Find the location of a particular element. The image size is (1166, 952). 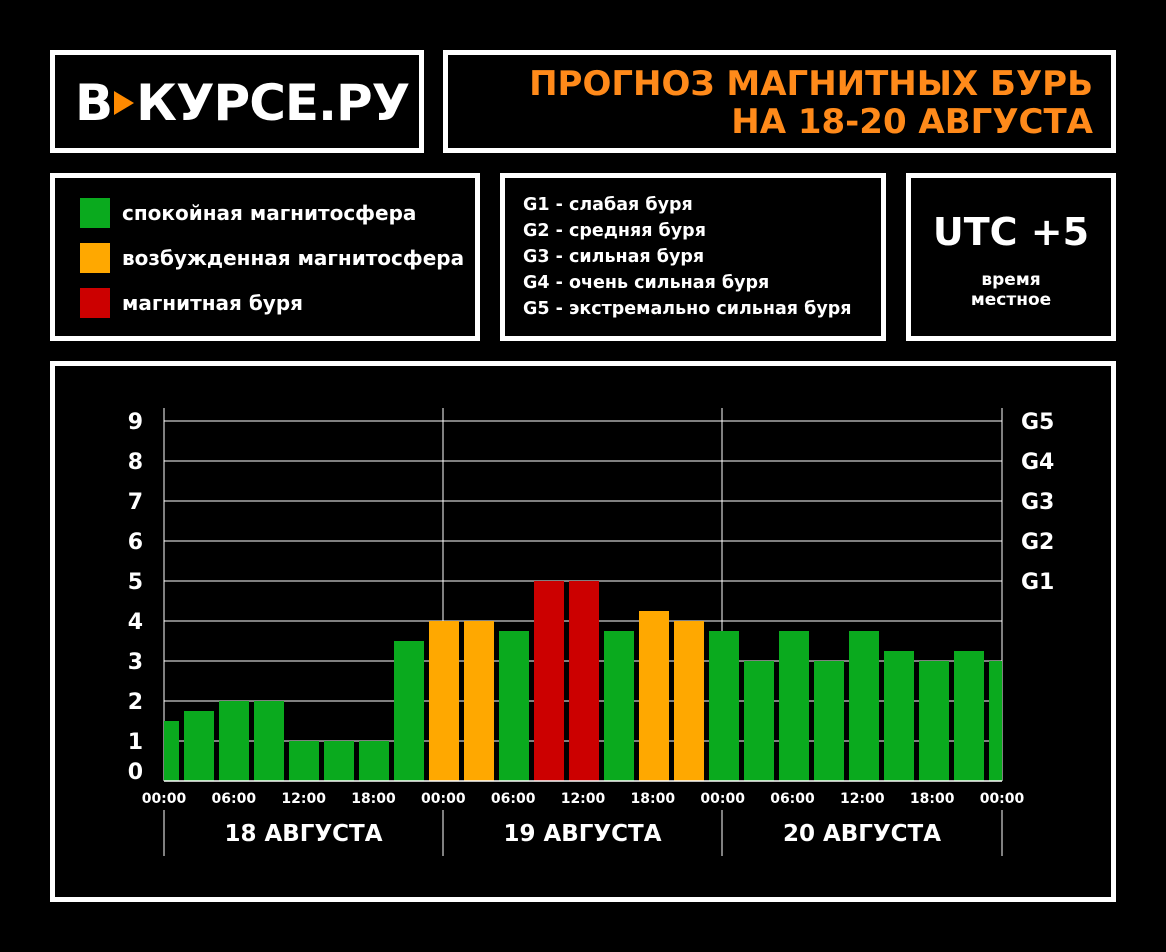

logo-suffix: КУРСЕ.РУ is located at coordinates (273, 103).